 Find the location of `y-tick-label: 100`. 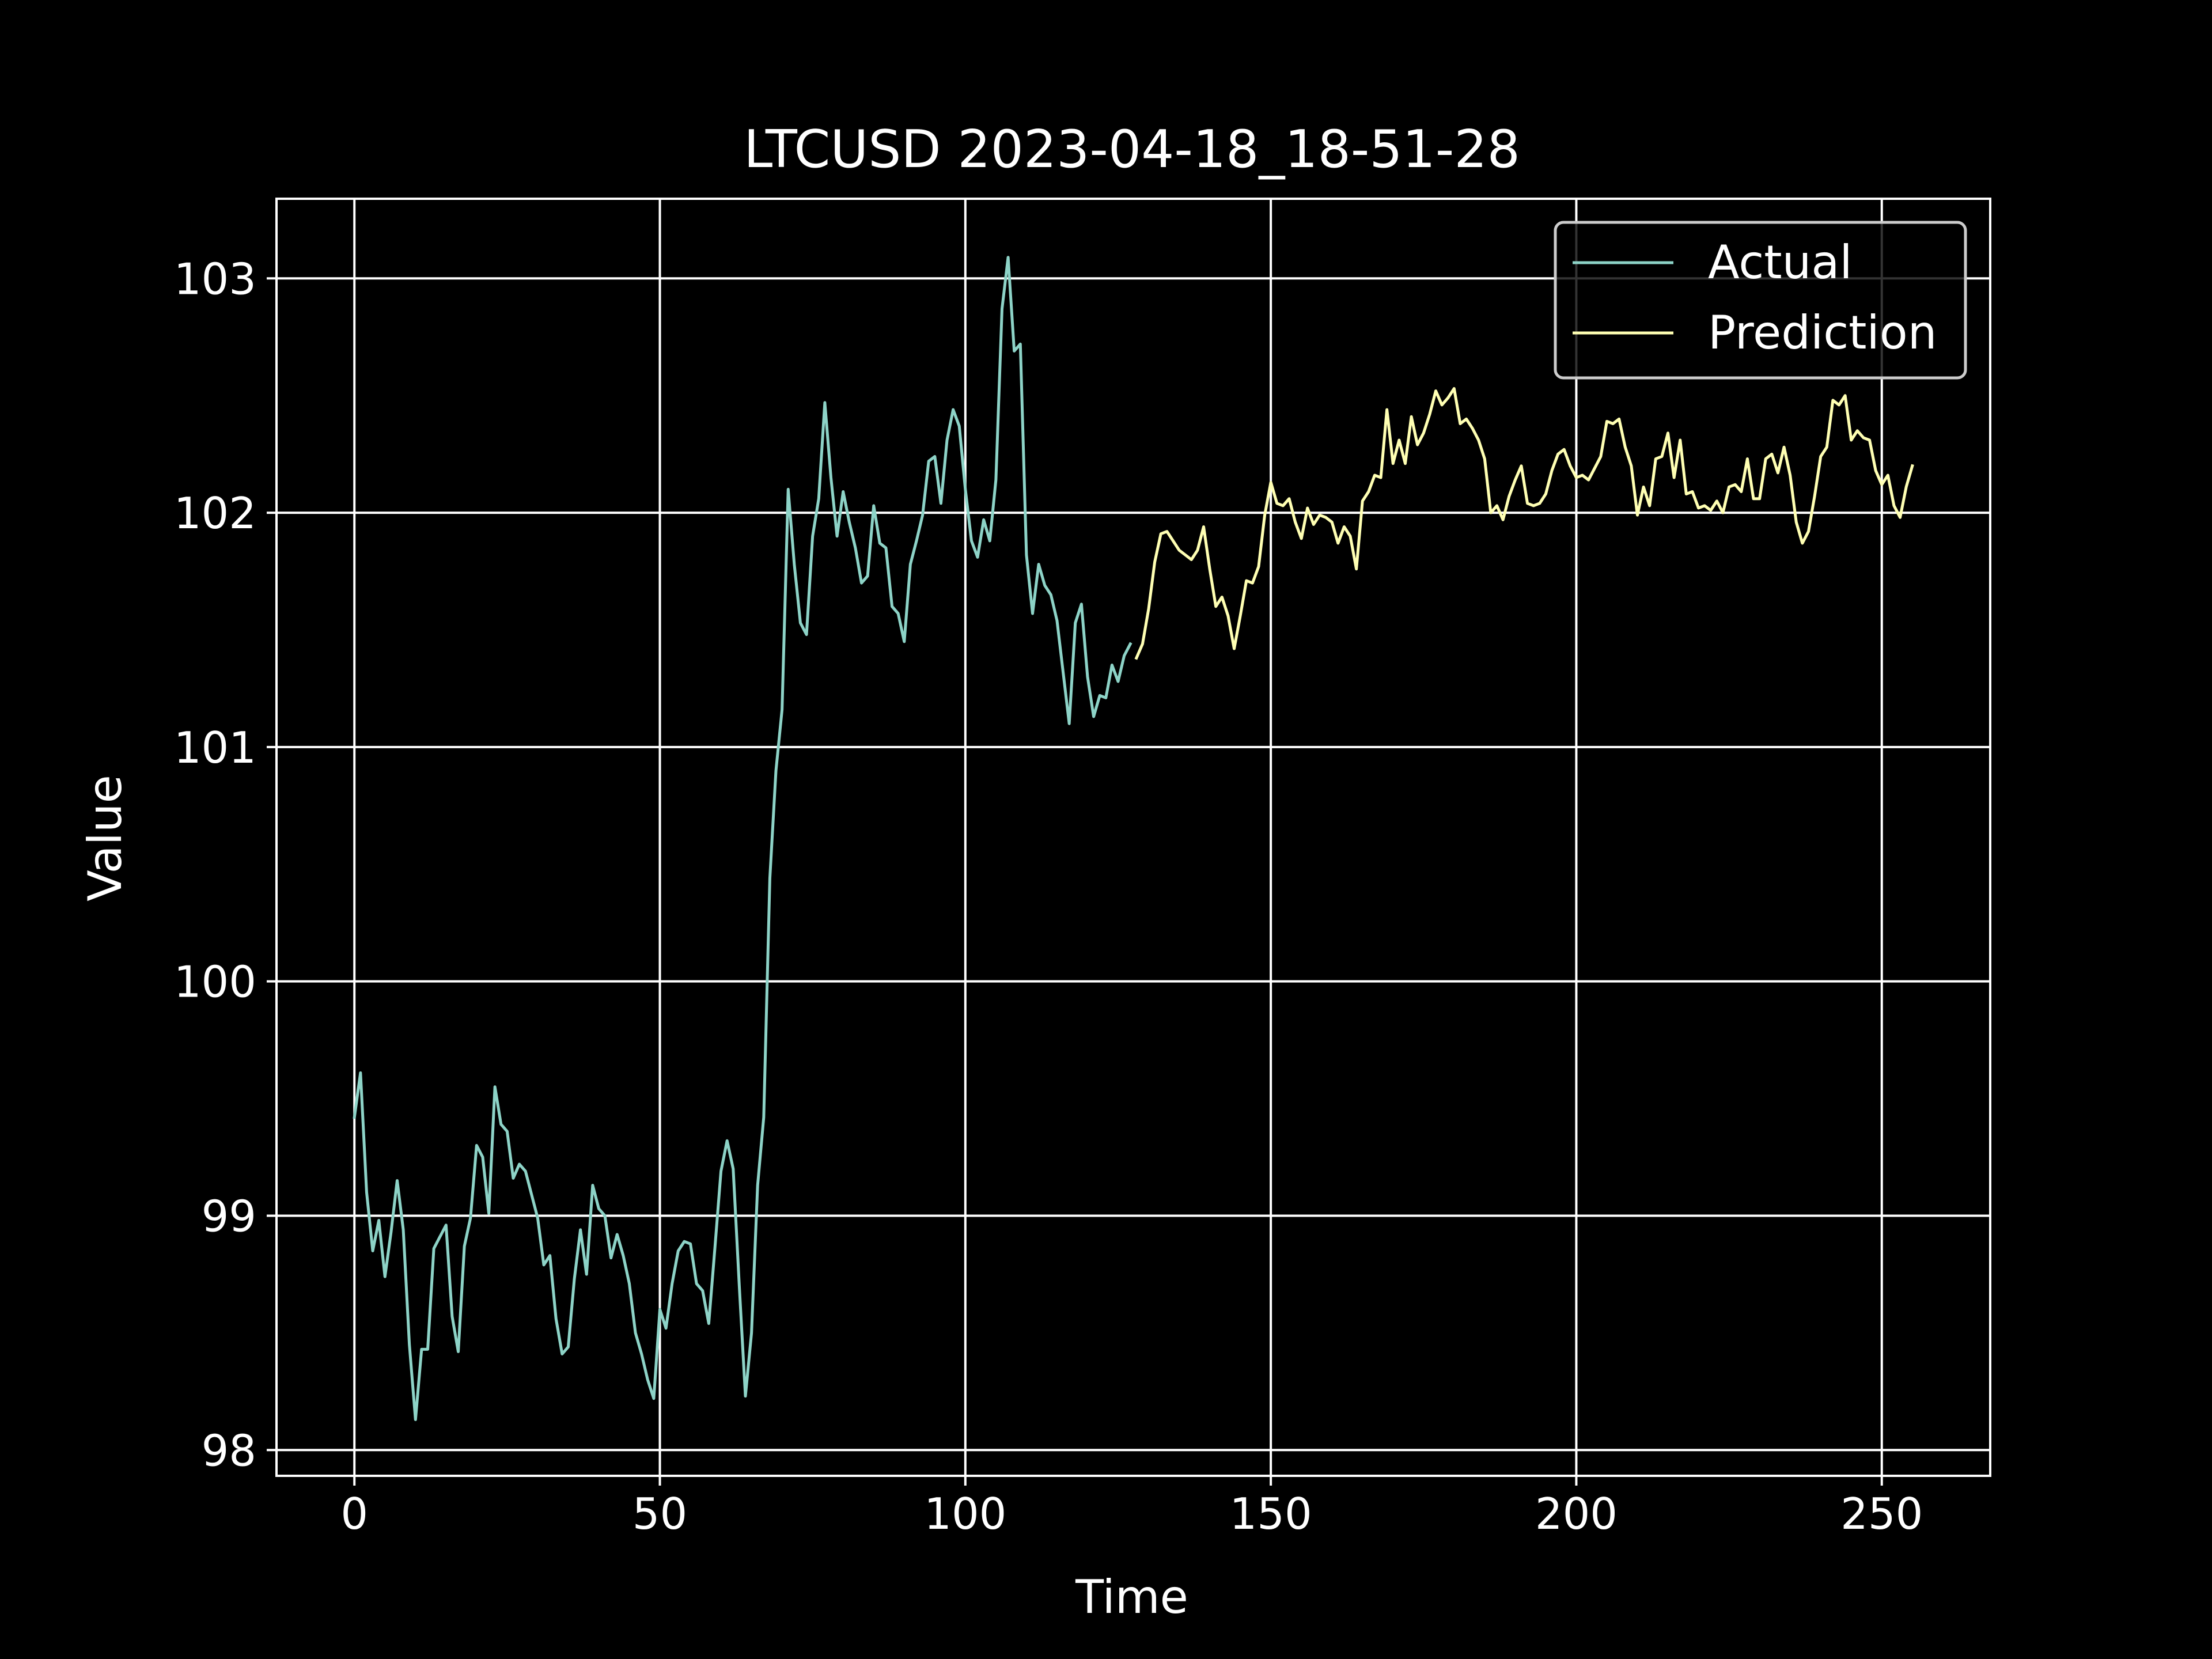

y-tick-label: 100 is located at coordinates (215, 982).